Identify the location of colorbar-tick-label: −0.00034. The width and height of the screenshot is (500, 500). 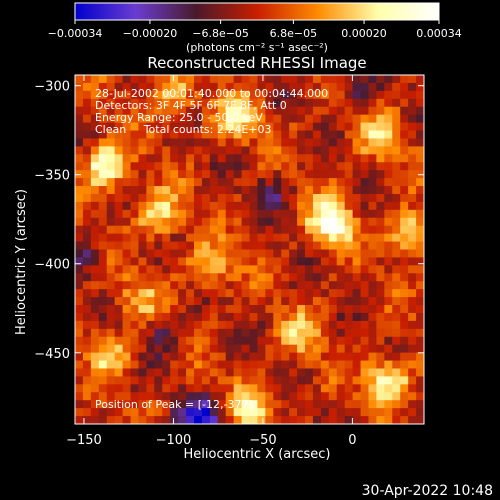
(75, 33).